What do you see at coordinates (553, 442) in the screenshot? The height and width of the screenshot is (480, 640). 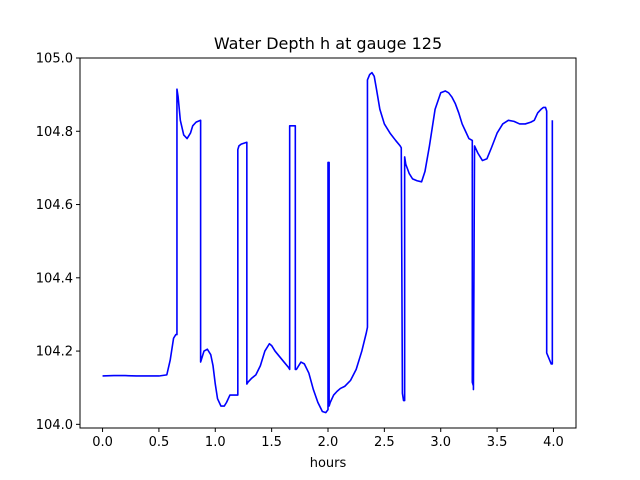 I see `x-tick-label: 4.0` at bounding box center [553, 442].